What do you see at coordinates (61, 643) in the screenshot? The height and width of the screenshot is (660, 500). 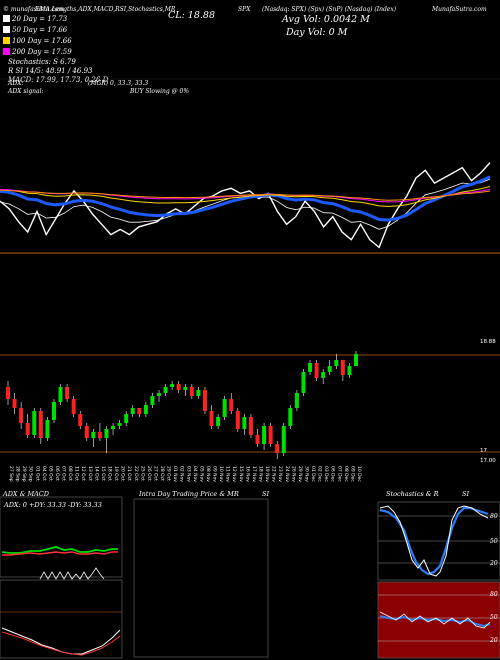 I see `macd-signal-line` at bounding box center [61, 643].